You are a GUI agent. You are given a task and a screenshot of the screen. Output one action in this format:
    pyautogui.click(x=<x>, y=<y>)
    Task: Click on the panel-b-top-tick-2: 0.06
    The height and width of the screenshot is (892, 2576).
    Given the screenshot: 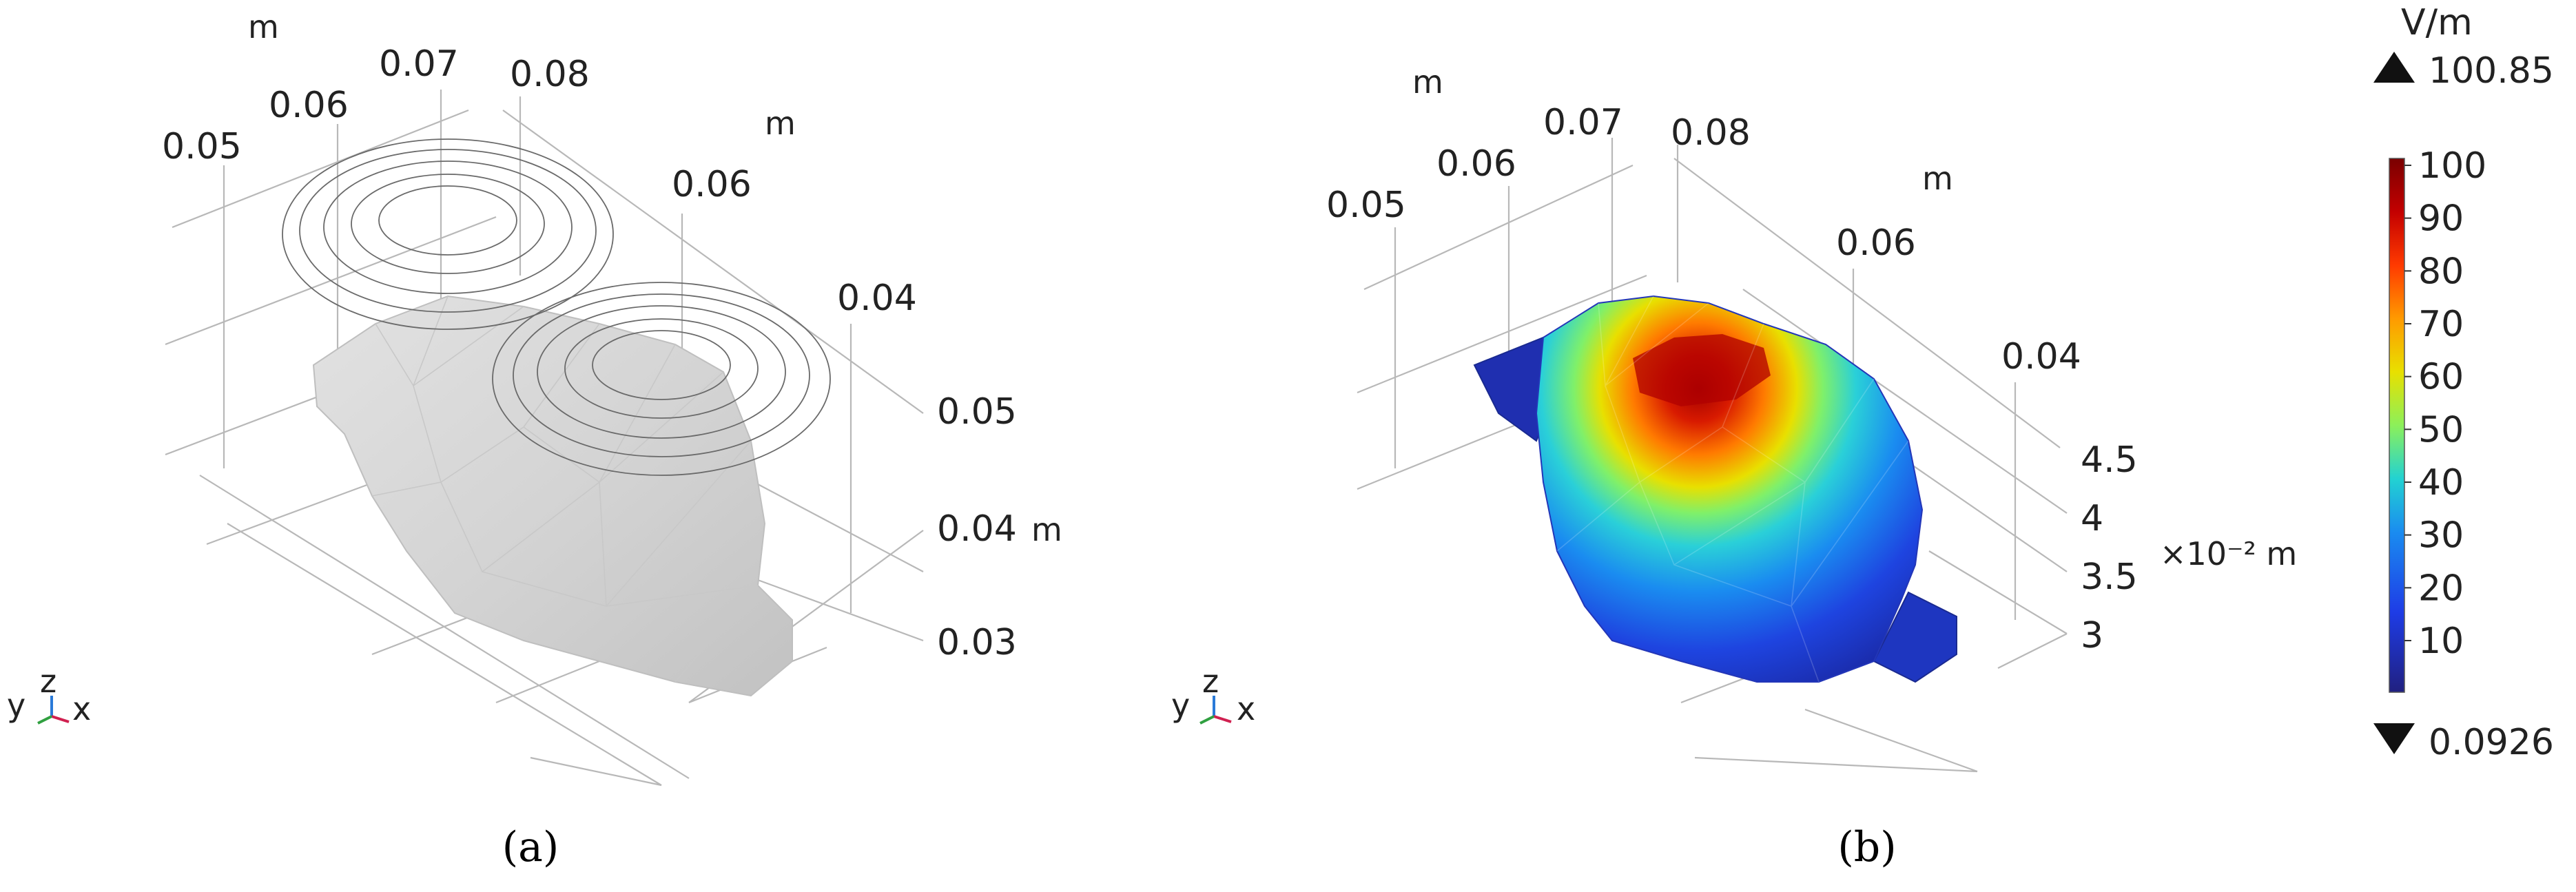 What is the action you would take?
    pyautogui.click(x=1476, y=164)
    